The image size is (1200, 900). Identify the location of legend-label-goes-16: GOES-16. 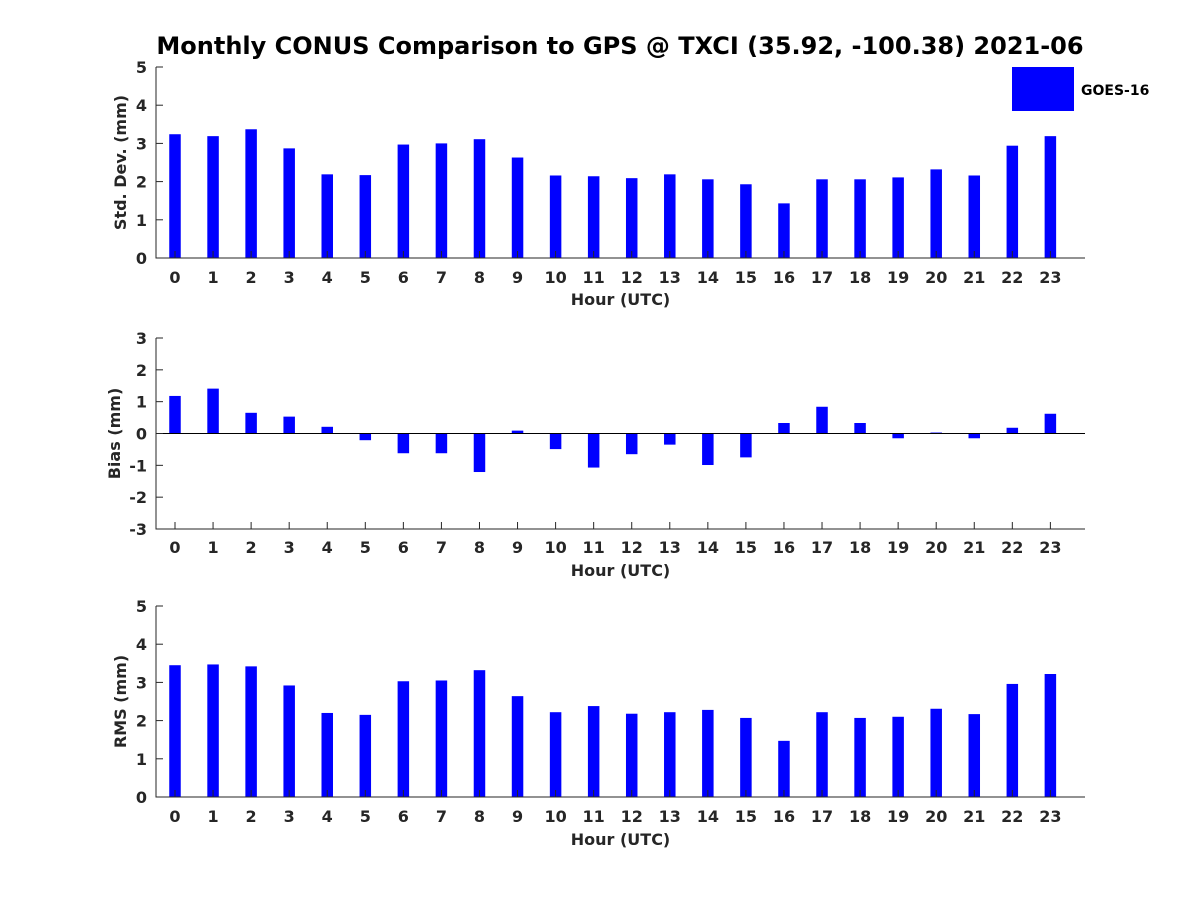
(1115, 91).